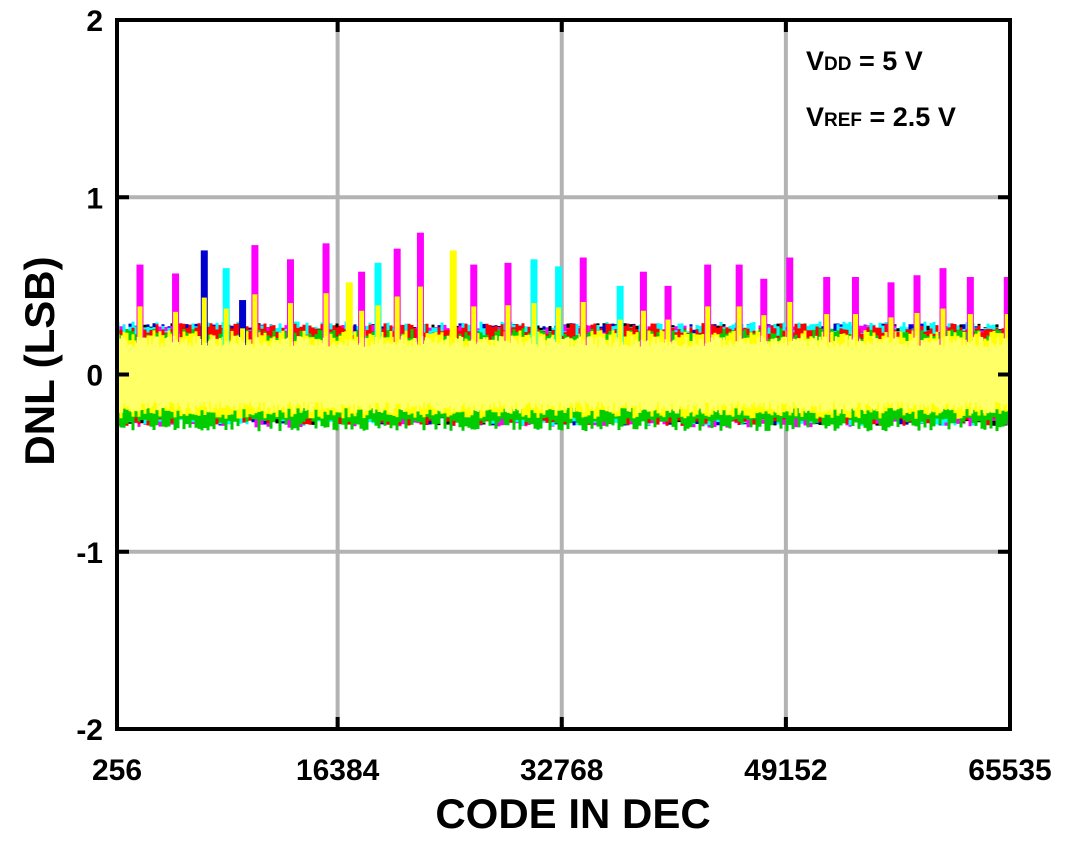 This screenshot has width=1080, height=861. Describe the element at coordinates (881, 117) in the screenshot. I see `annotation-vref: VREF = 2.5 V` at that location.